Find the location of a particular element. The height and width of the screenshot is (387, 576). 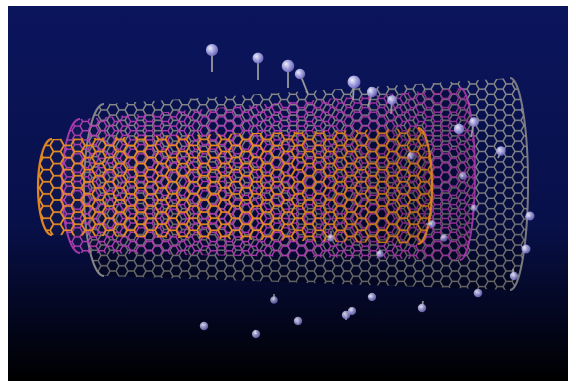

atom-2-ball is located at coordinates (258, 58).